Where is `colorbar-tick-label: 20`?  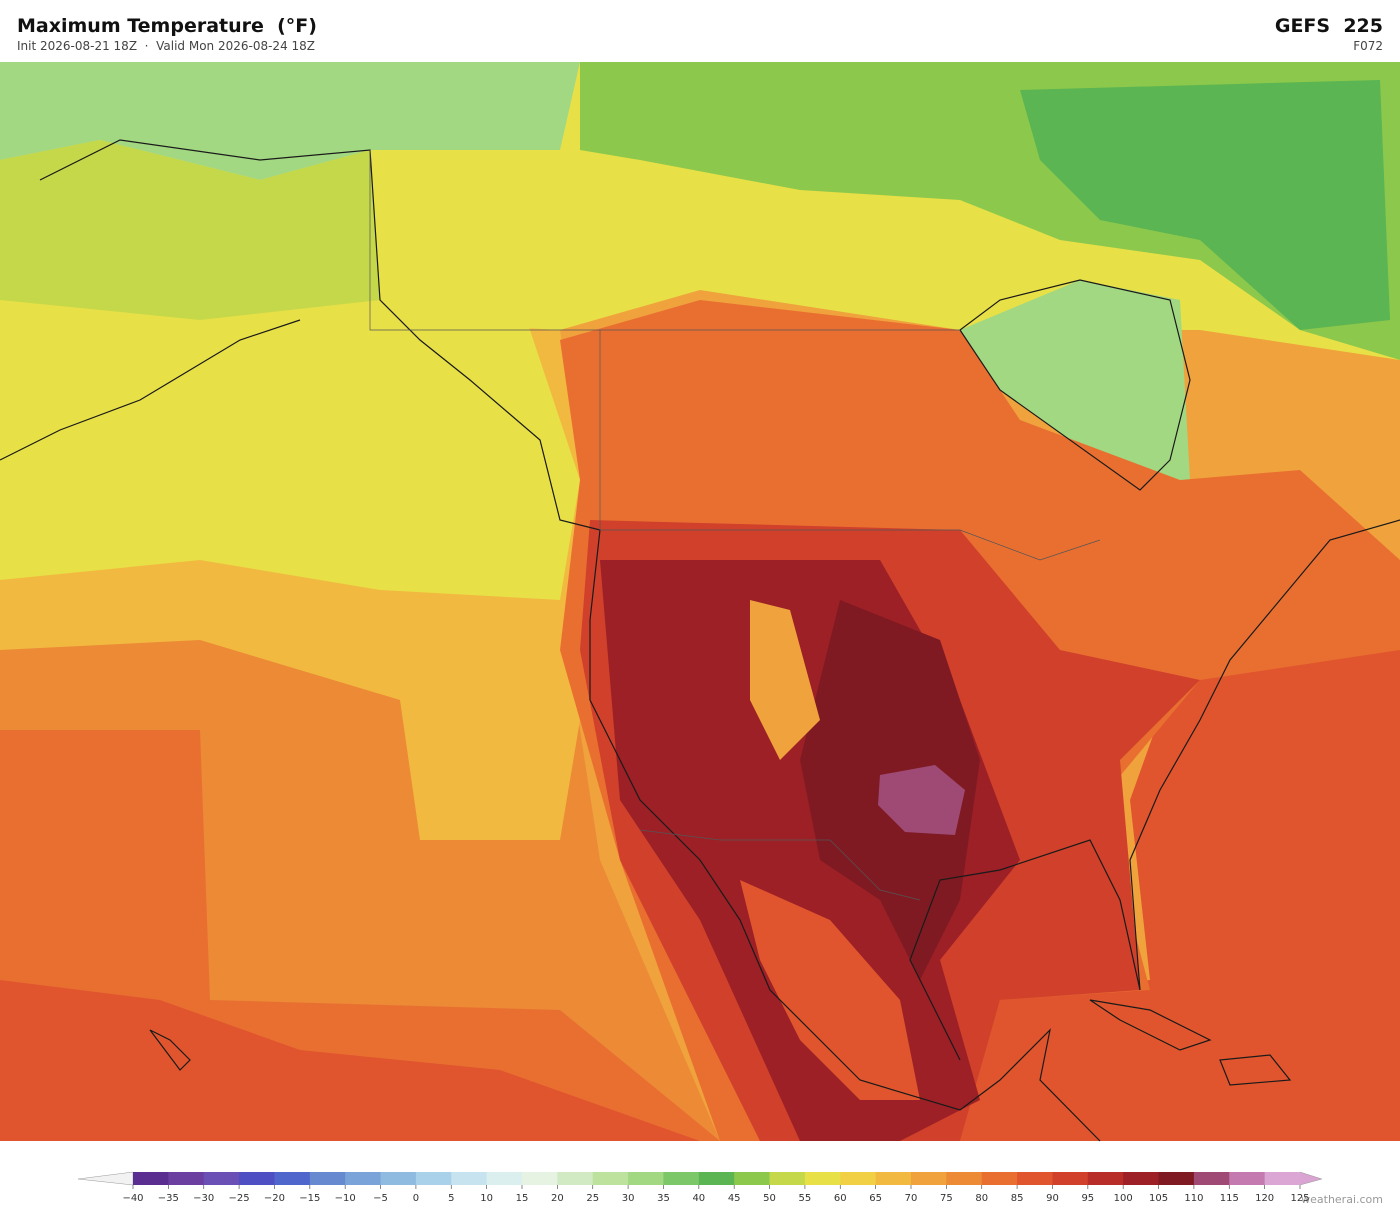
colorbar-tick-label: 20 is located at coordinates (557, 1198).